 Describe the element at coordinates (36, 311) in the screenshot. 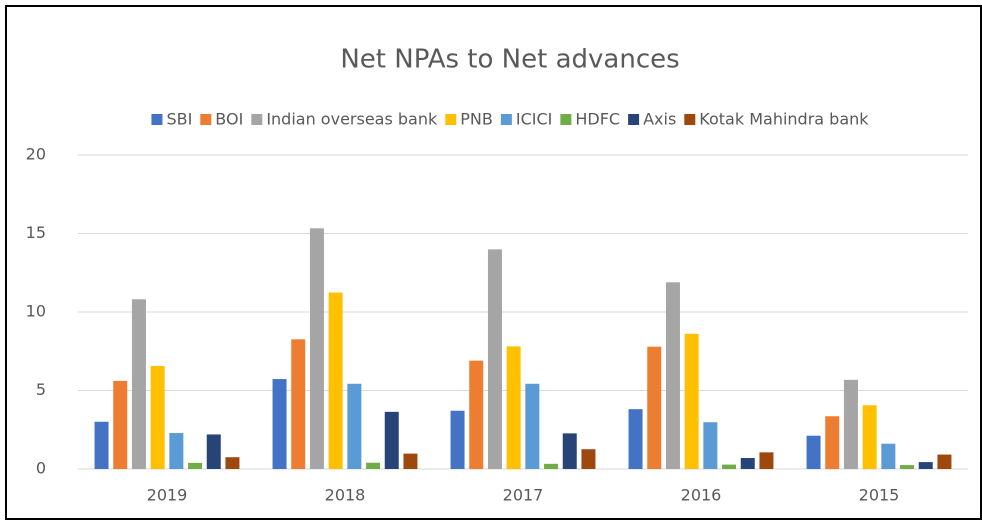

I see `y-tick-label: 10` at that location.